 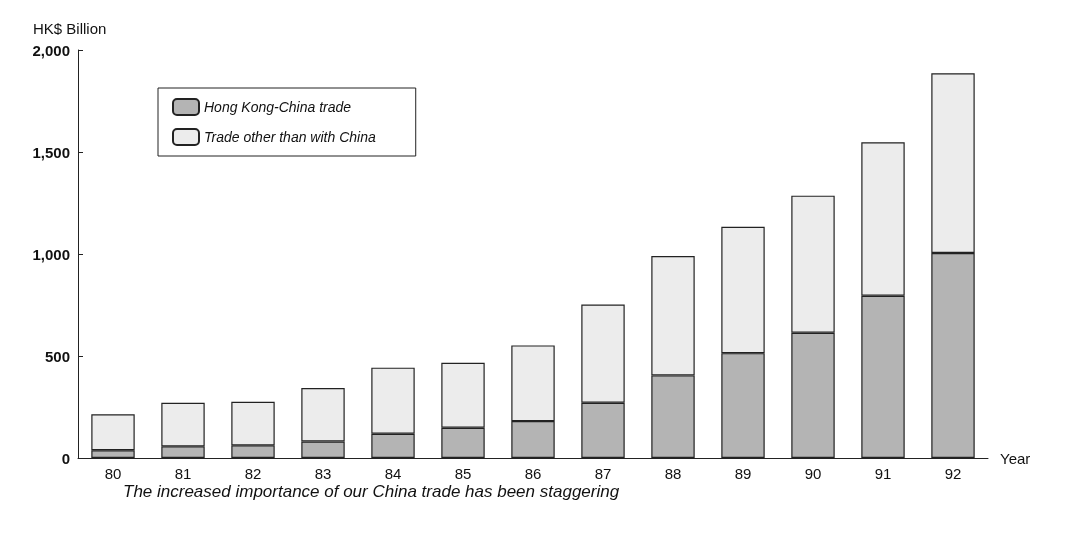 What do you see at coordinates (253, 473) in the screenshot?
I see `x-tick-label: 82` at bounding box center [253, 473].